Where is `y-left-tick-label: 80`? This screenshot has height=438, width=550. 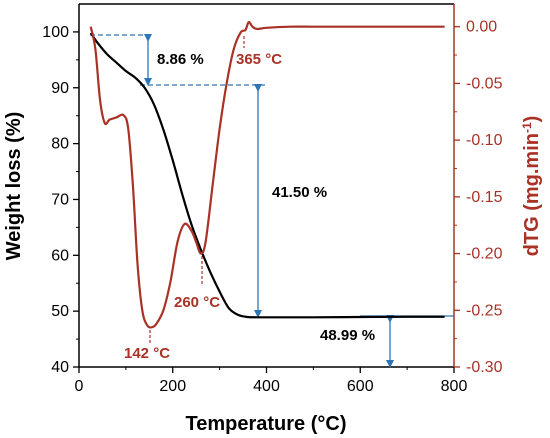
y-left-tick-label: 80 is located at coordinates (60, 144).